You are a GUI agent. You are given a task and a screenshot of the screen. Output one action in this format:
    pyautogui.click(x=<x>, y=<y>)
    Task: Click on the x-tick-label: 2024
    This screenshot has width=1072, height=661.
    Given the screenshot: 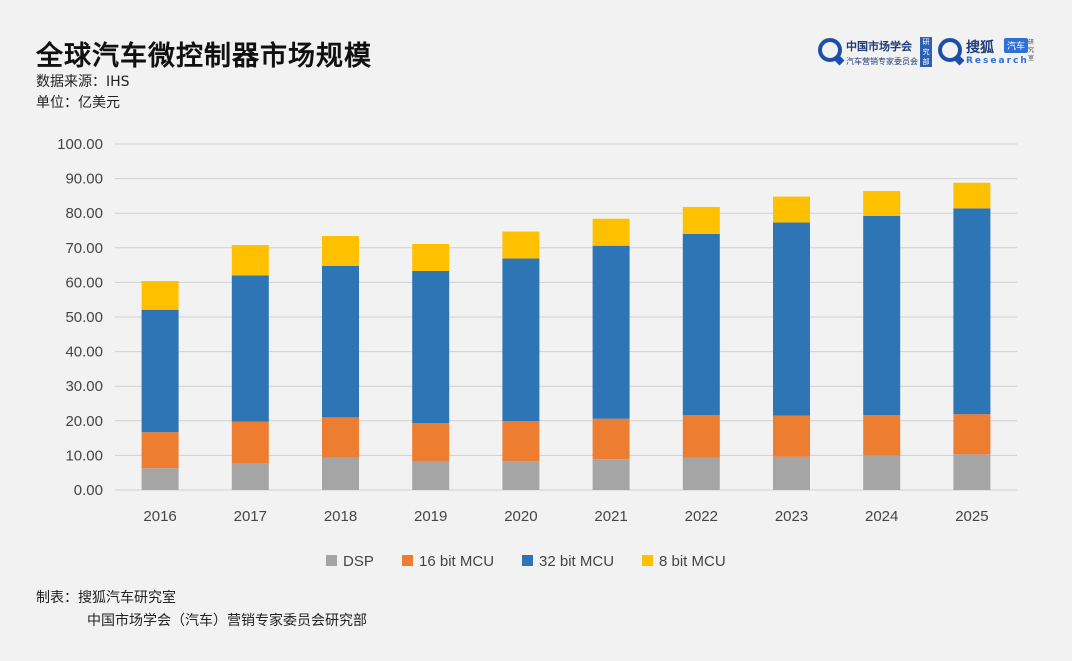 What is the action you would take?
    pyautogui.click(x=881, y=516)
    